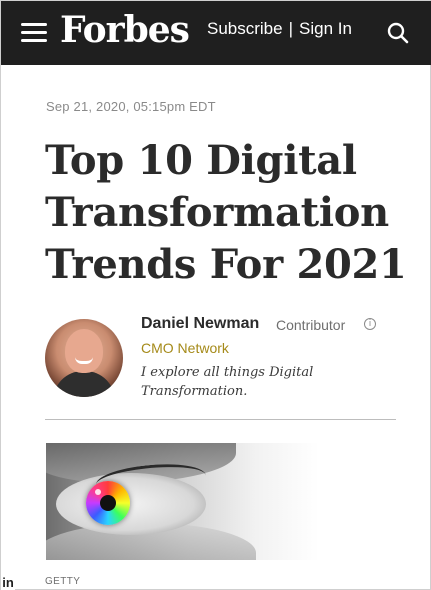 The height and width of the screenshot is (590, 431). Describe the element at coordinates (125, 30) in the screenshot. I see `forbes-logo: Forbes` at that location.